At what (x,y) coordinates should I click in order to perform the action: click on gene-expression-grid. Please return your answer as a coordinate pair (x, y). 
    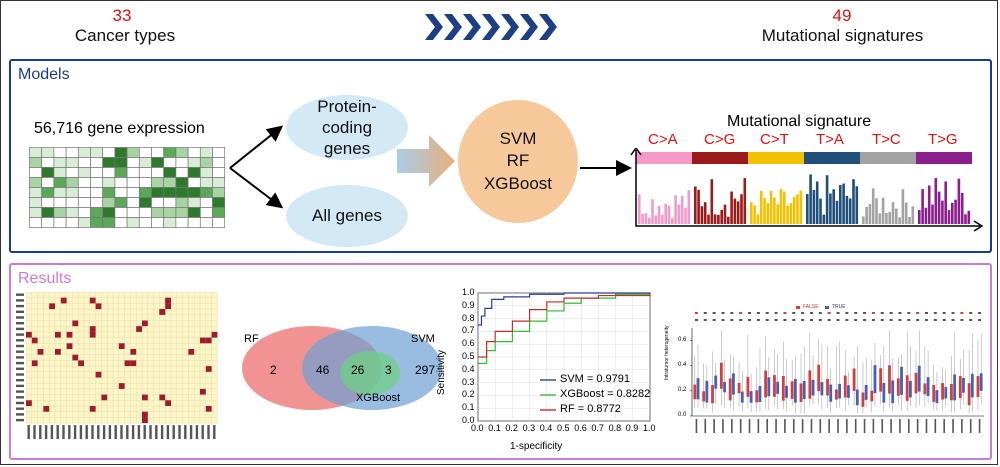
    Looking at the image, I should click on (127, 187).